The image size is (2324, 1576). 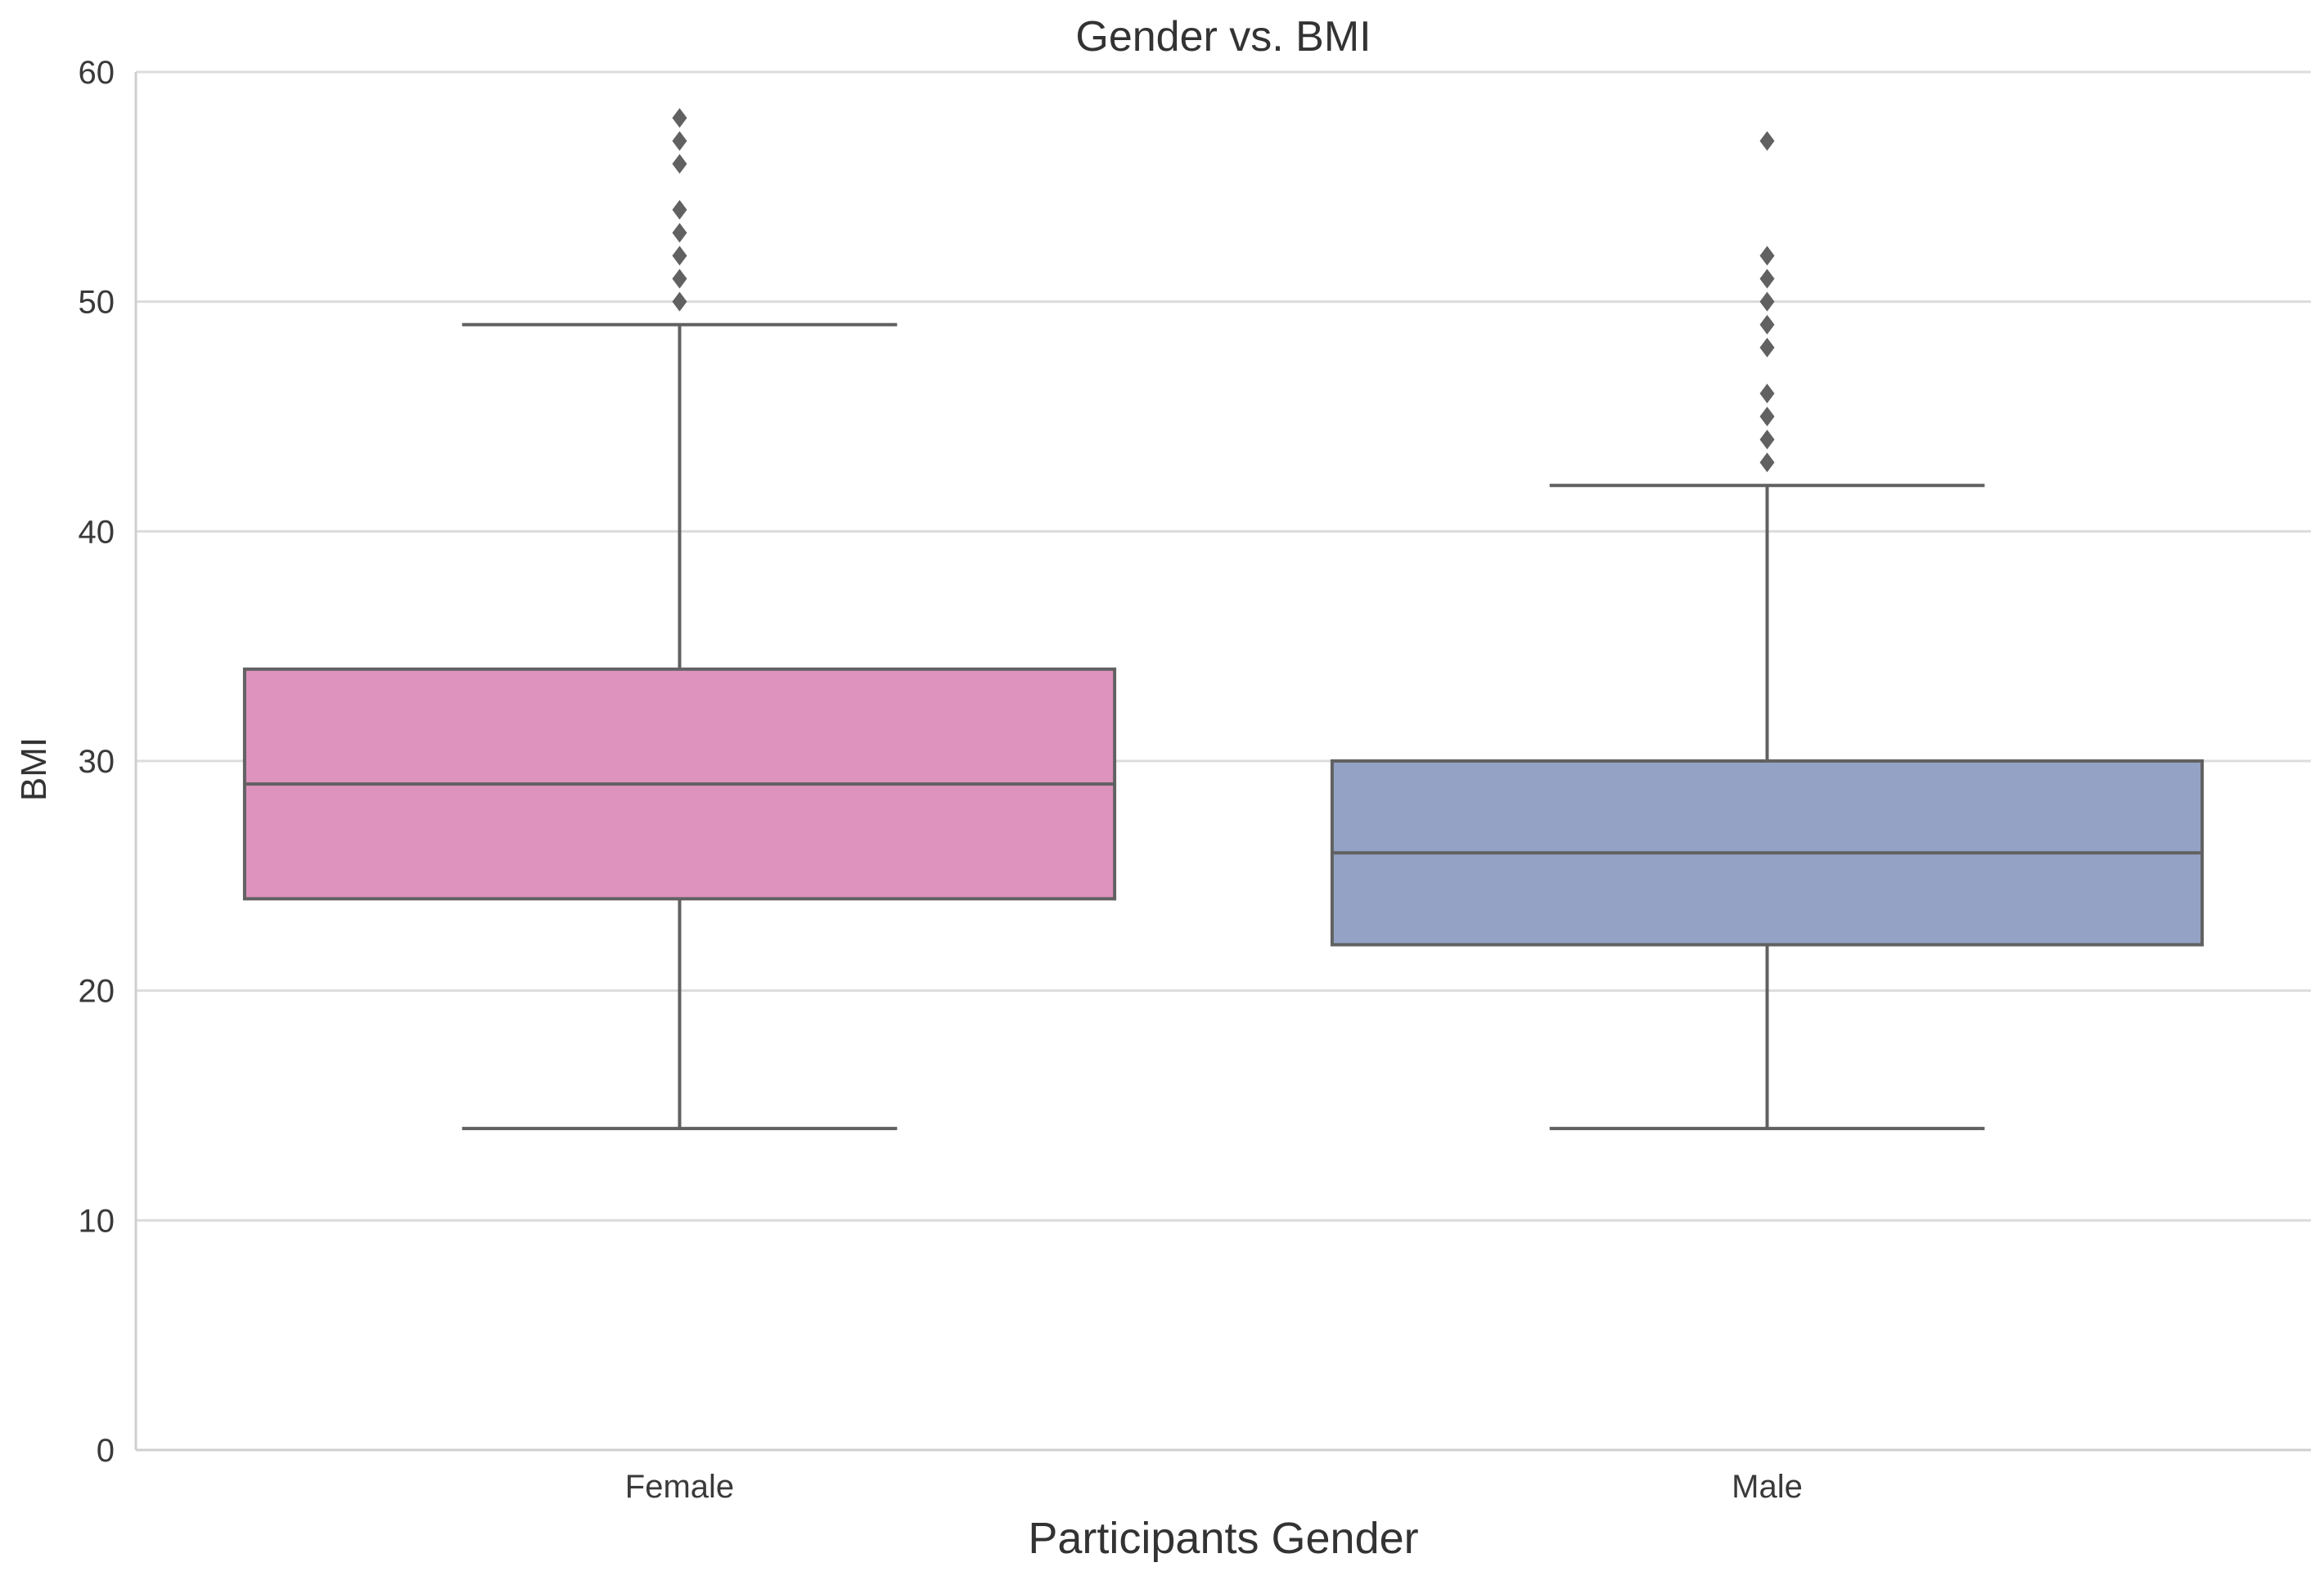 What do you see at coordinates (680, 1487) in the screenshot?
I see `x-tick-label: Female` at bounding box center [680, 1487].